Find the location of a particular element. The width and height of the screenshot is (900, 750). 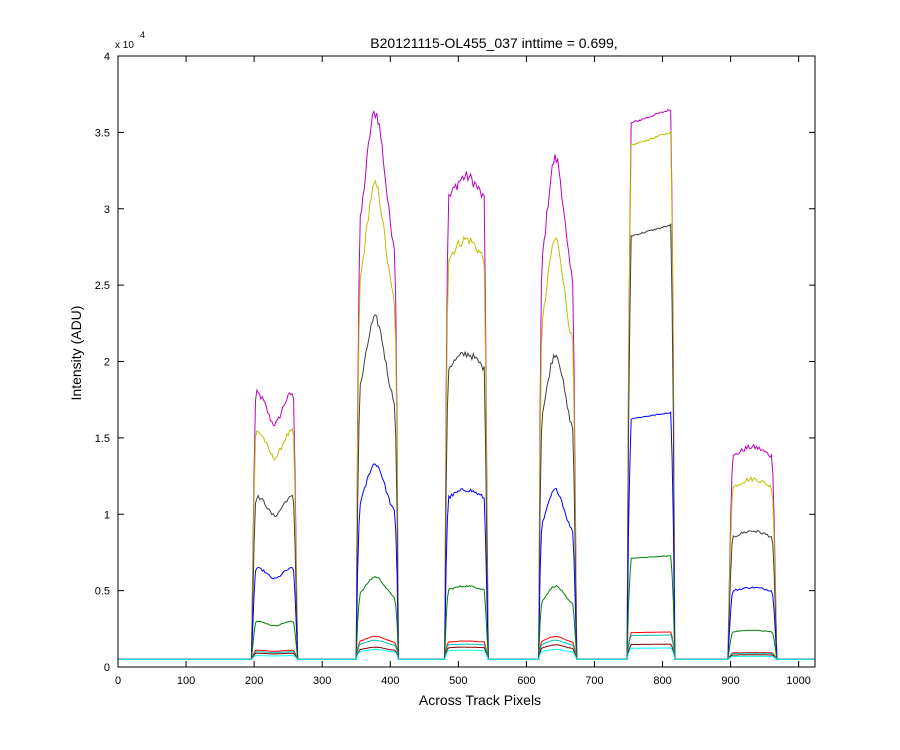

x-axis-label: Across Track Pixels is located at coordinates (480, 700).